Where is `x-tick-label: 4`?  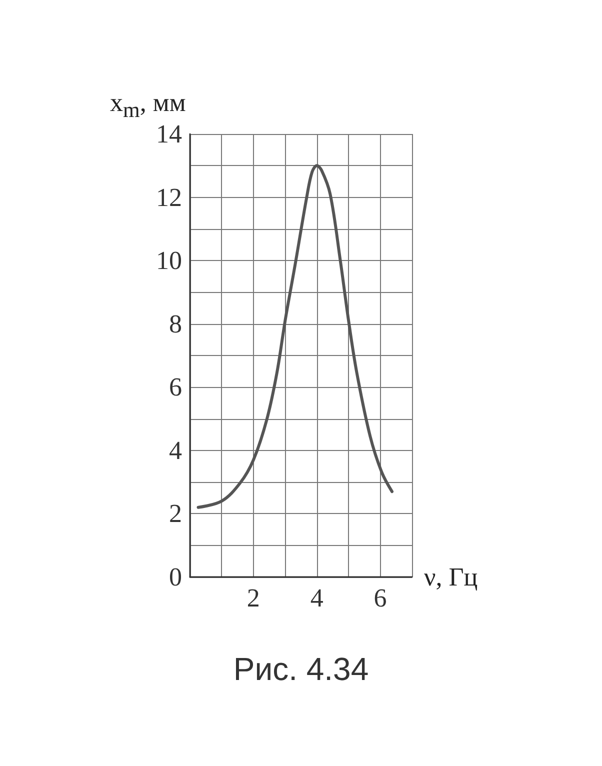 x-tick-label: 4 is located at coordinates (317, 598).